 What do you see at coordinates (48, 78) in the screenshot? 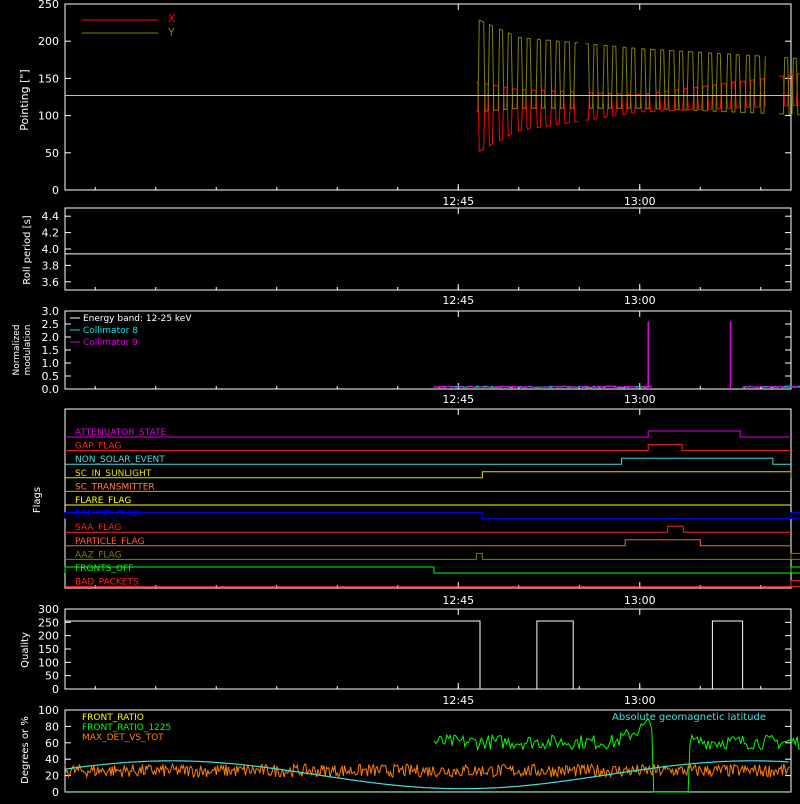
I see `pointing-ytick-label-3: 150` at bounding box center [48, 78].